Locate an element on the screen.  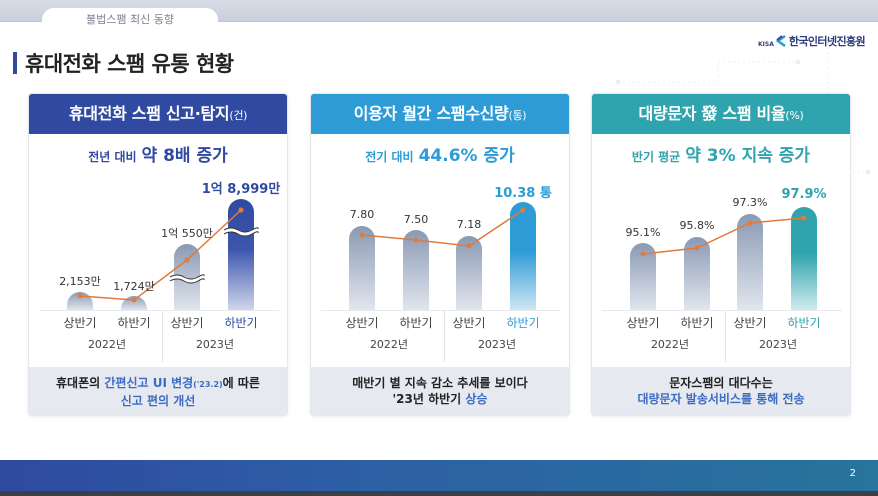
axis-break-icon is located at coordinates (169, 255).